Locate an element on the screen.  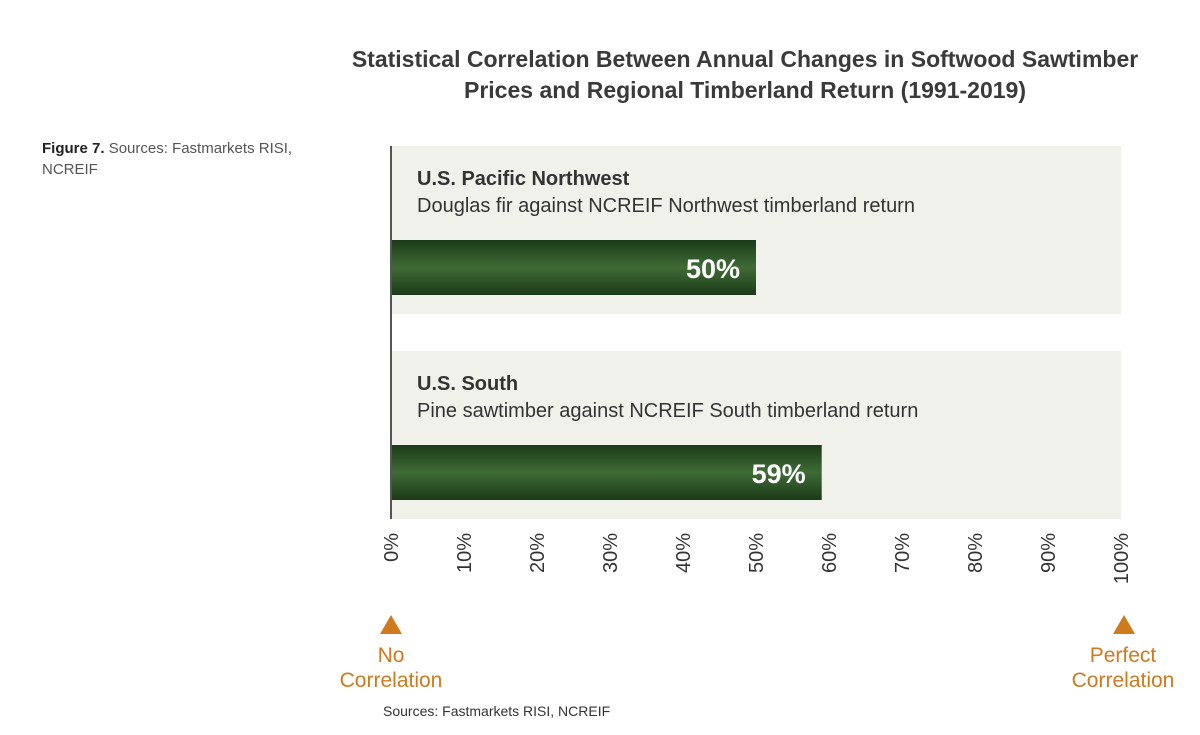
perfect-correlation-label: Perfect is located at coordinates (1123, 655).